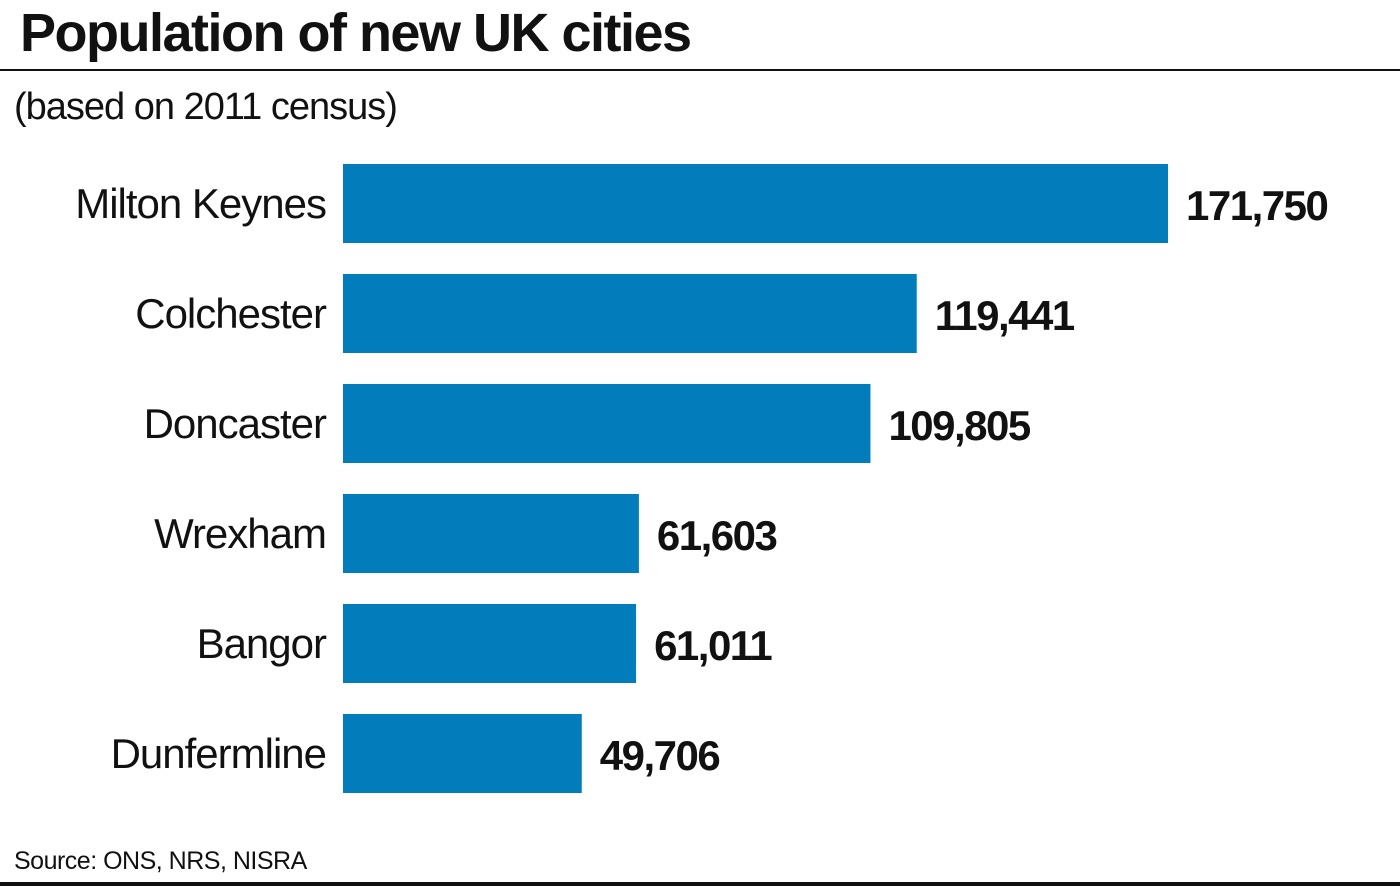 This screenshot has width=1400, height=889. What do you see at coordinates (200, 203) in the screenshot?
I see `category-label: Milton Keynes` at bounding box center [200, 203].